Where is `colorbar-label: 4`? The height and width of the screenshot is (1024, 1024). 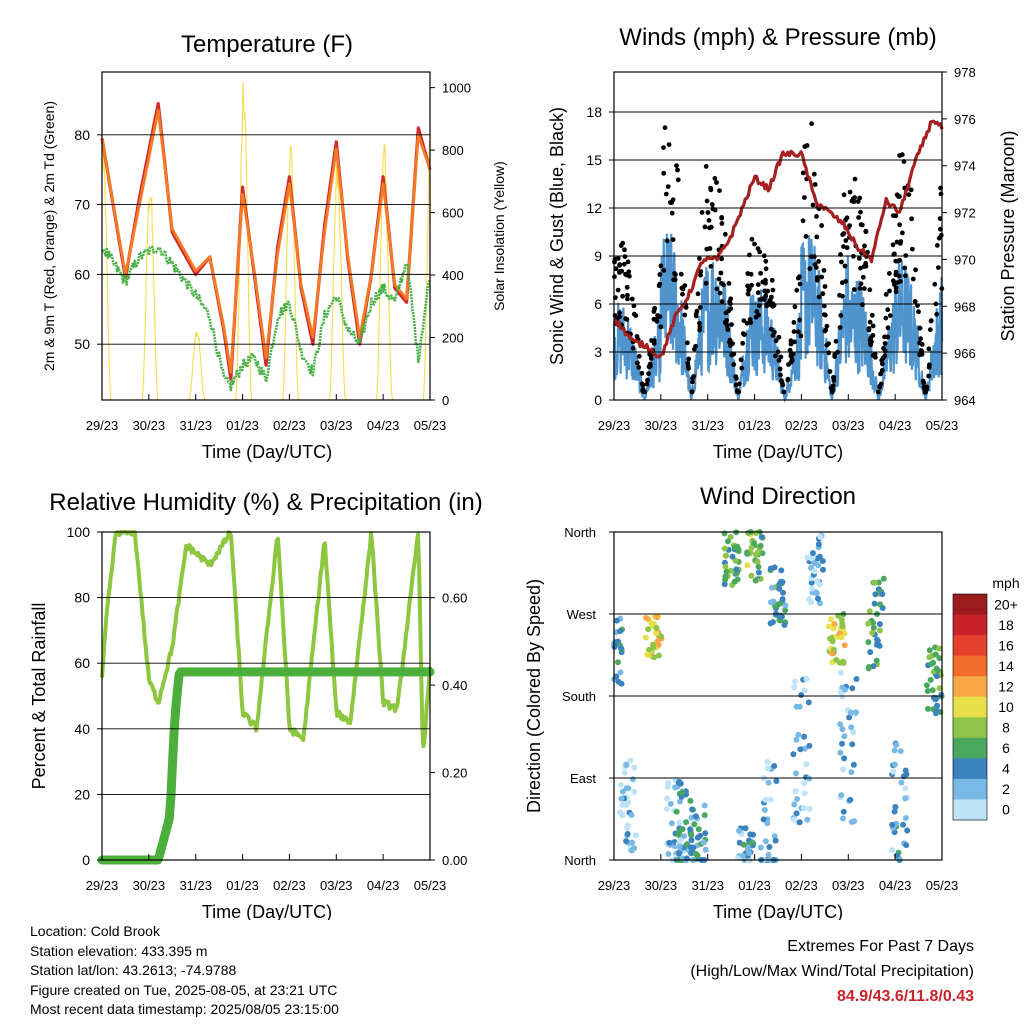 colorbar-label: 4 is located at coordinates (1006, 769).